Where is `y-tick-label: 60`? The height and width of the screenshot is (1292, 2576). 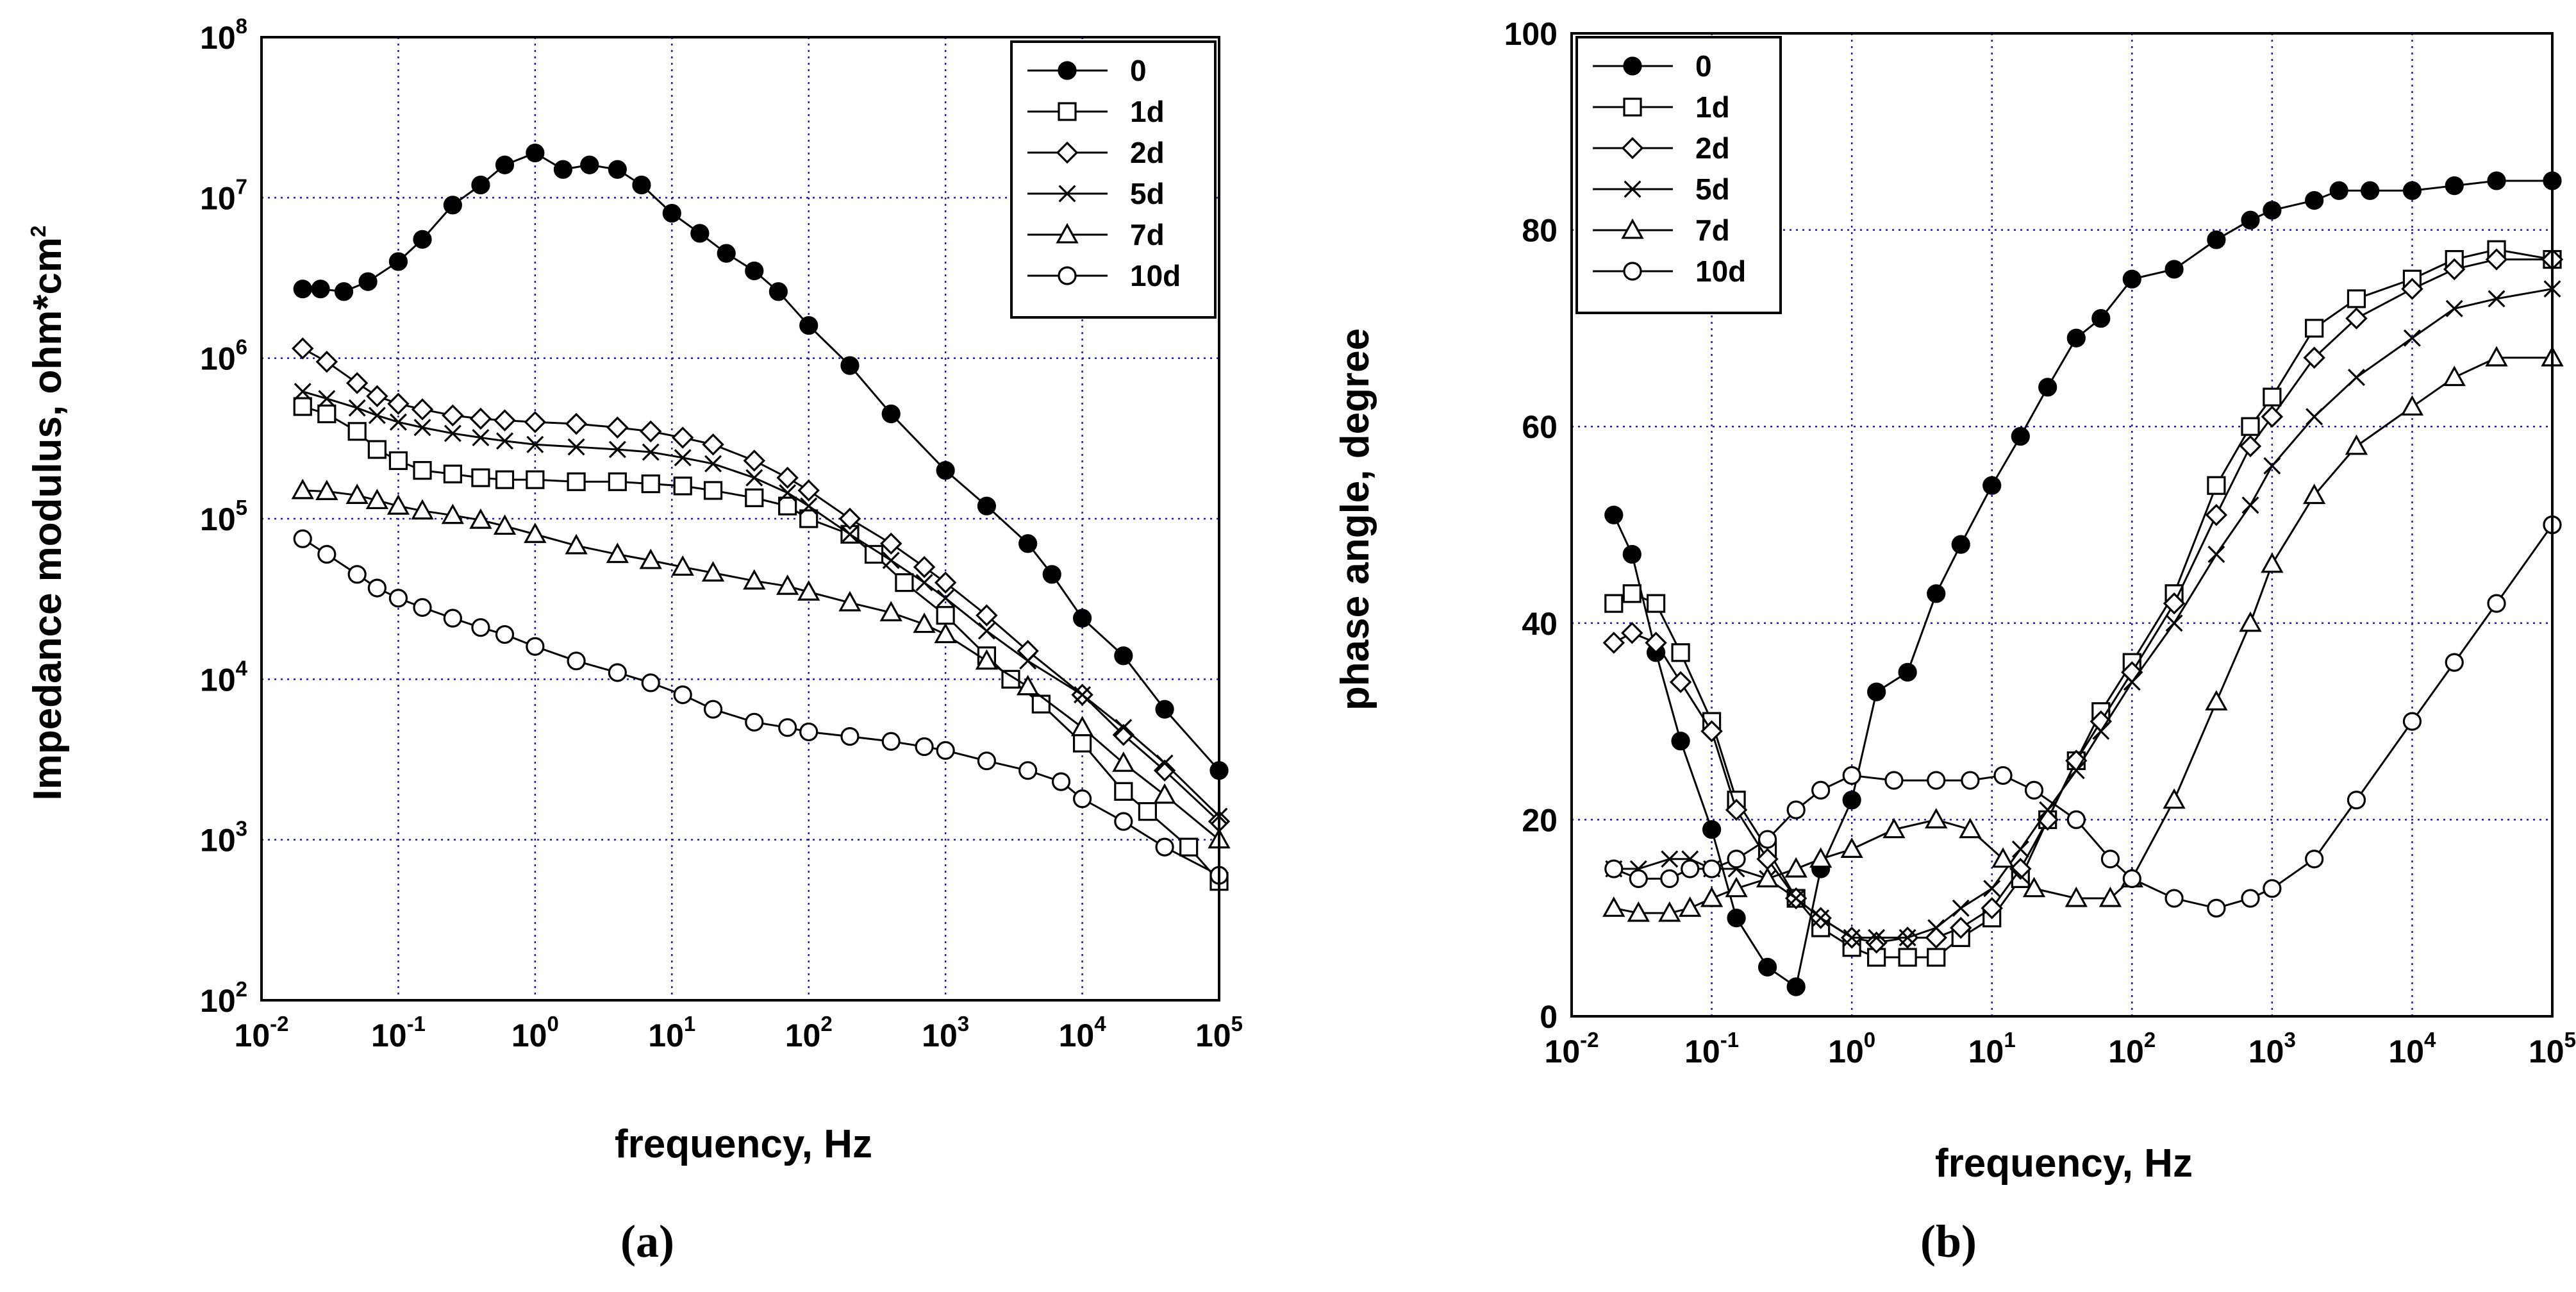 y-tick-label: 60 is located at coordinates (1540, 427).